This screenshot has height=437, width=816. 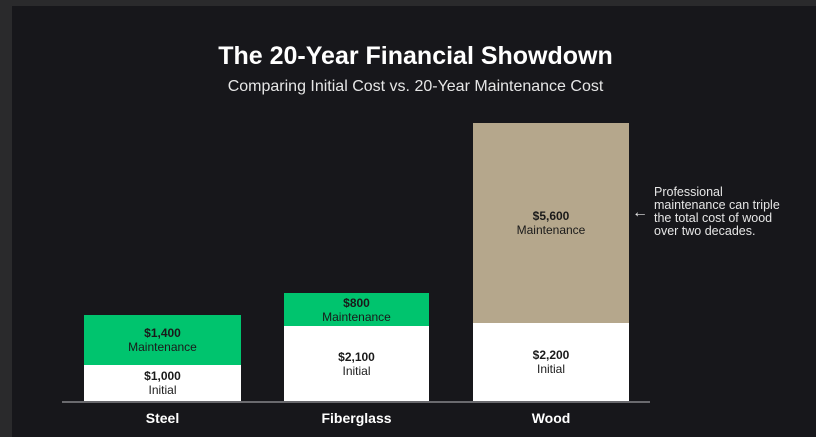 What do you see at coordinates (551, 418) in the screenshot?
I see `x-tick-label: Wood` at bounding box center [551, 418].